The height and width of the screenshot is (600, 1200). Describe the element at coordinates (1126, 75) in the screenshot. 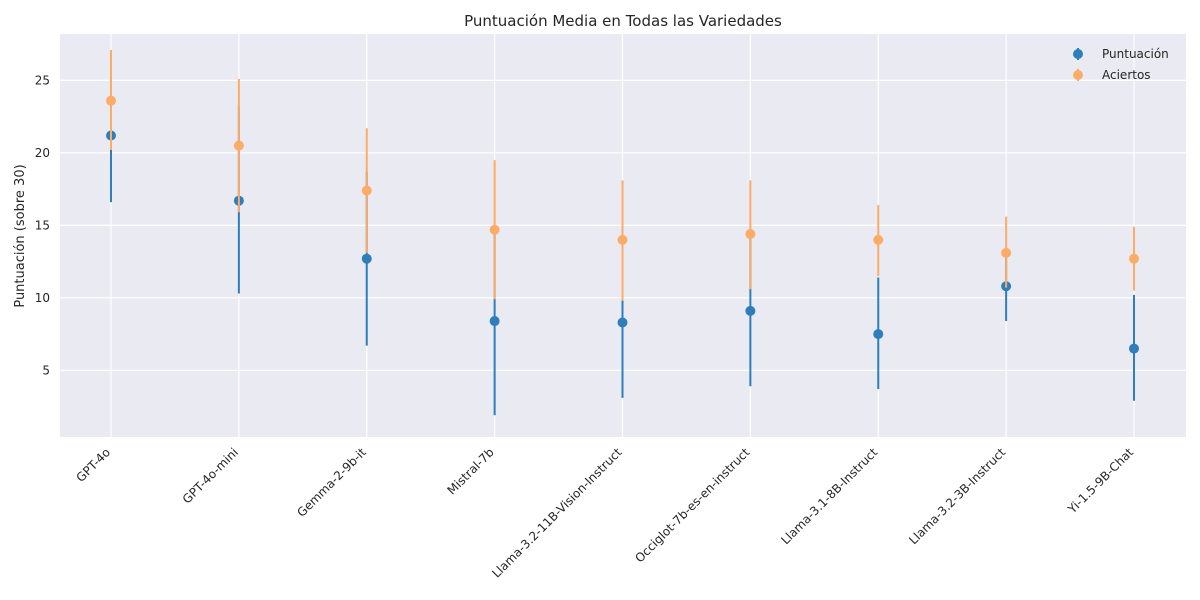

I see `legend-label: Aciertos` at that location.